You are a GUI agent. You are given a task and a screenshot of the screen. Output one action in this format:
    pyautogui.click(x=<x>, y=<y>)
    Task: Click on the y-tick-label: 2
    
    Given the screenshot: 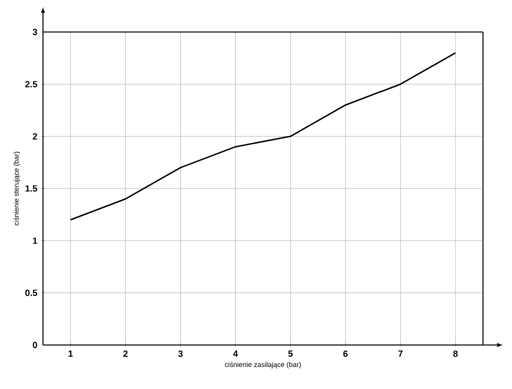 What is the action you would take?
    pyautogui.click(x=35, y=136)
    